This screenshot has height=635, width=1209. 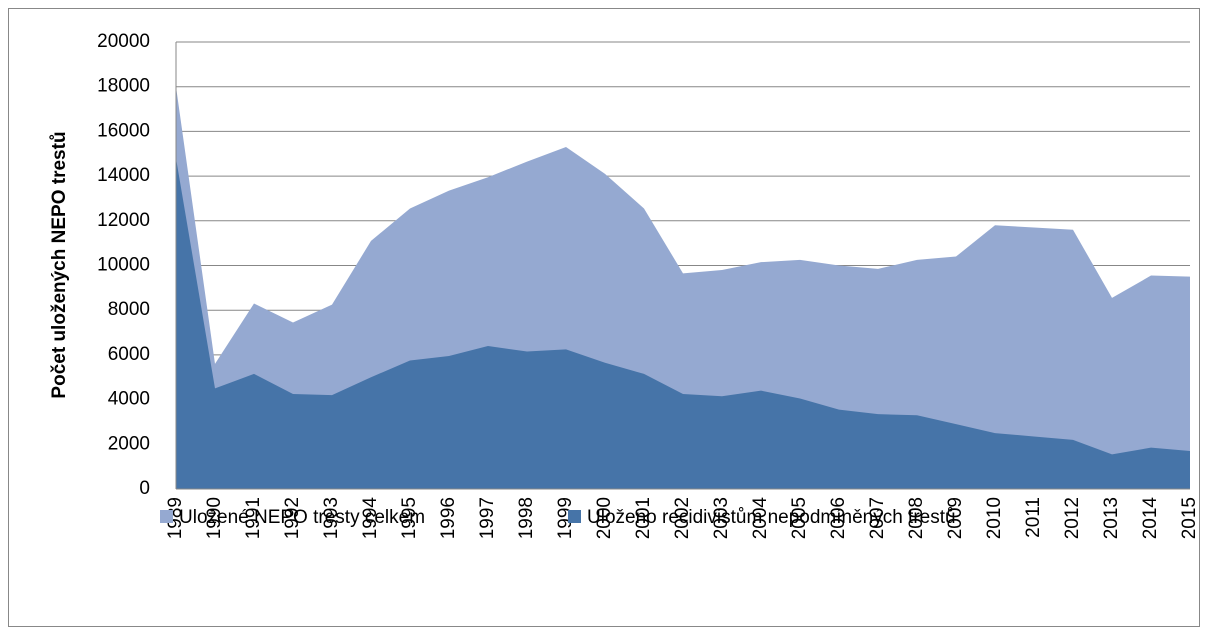 I want to click on x-tick-label: 2000, so click(x=604, y=518).